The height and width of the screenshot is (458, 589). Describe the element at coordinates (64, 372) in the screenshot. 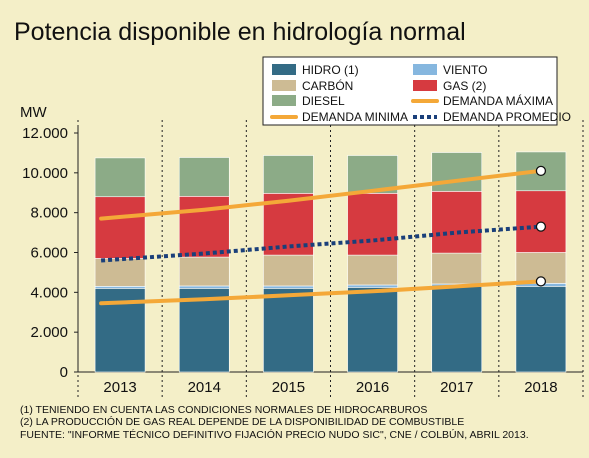

I see `y-tick-label: 0` at that location.